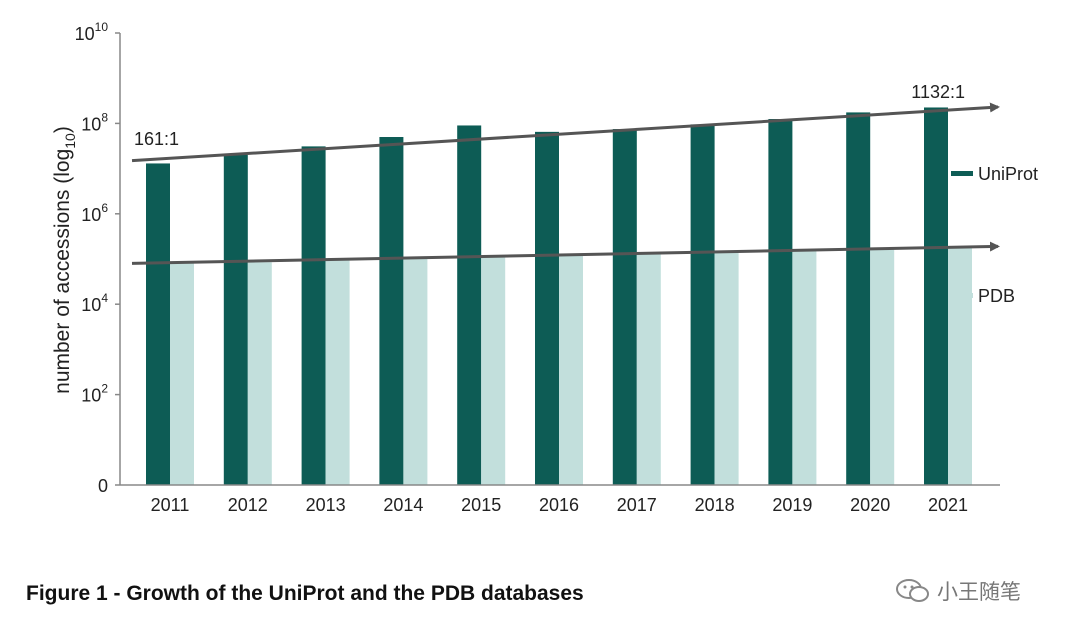  I want to click on bar-pdb-2021, so click(960, 366).